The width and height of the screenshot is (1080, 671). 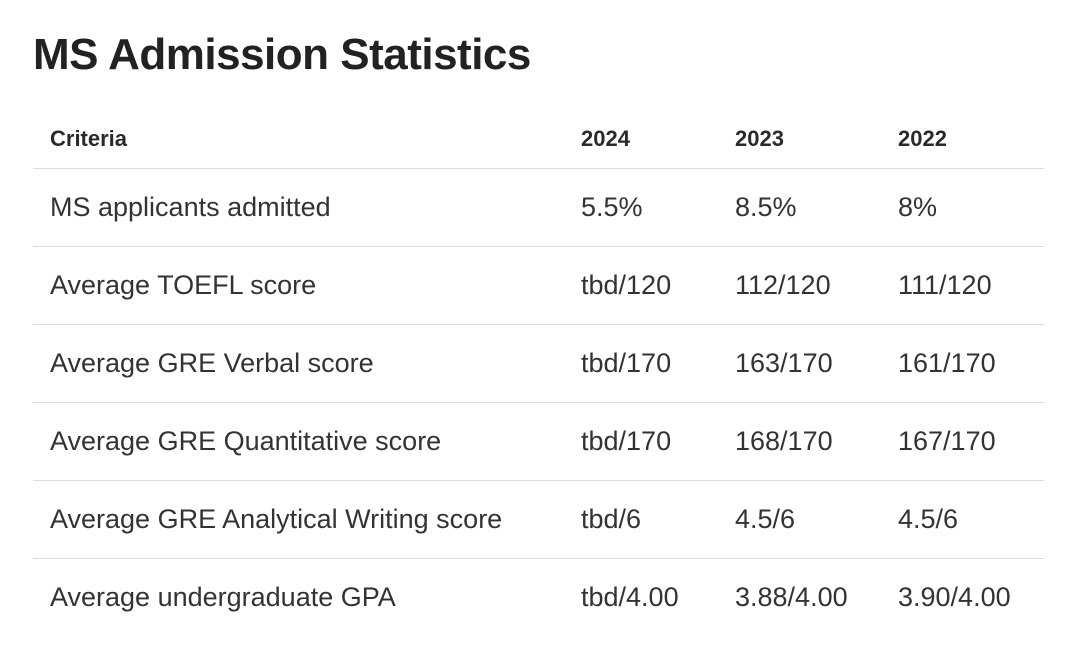 I want to click on value-2022-cell: 3.90/4.00, so click(x=954, y=597).